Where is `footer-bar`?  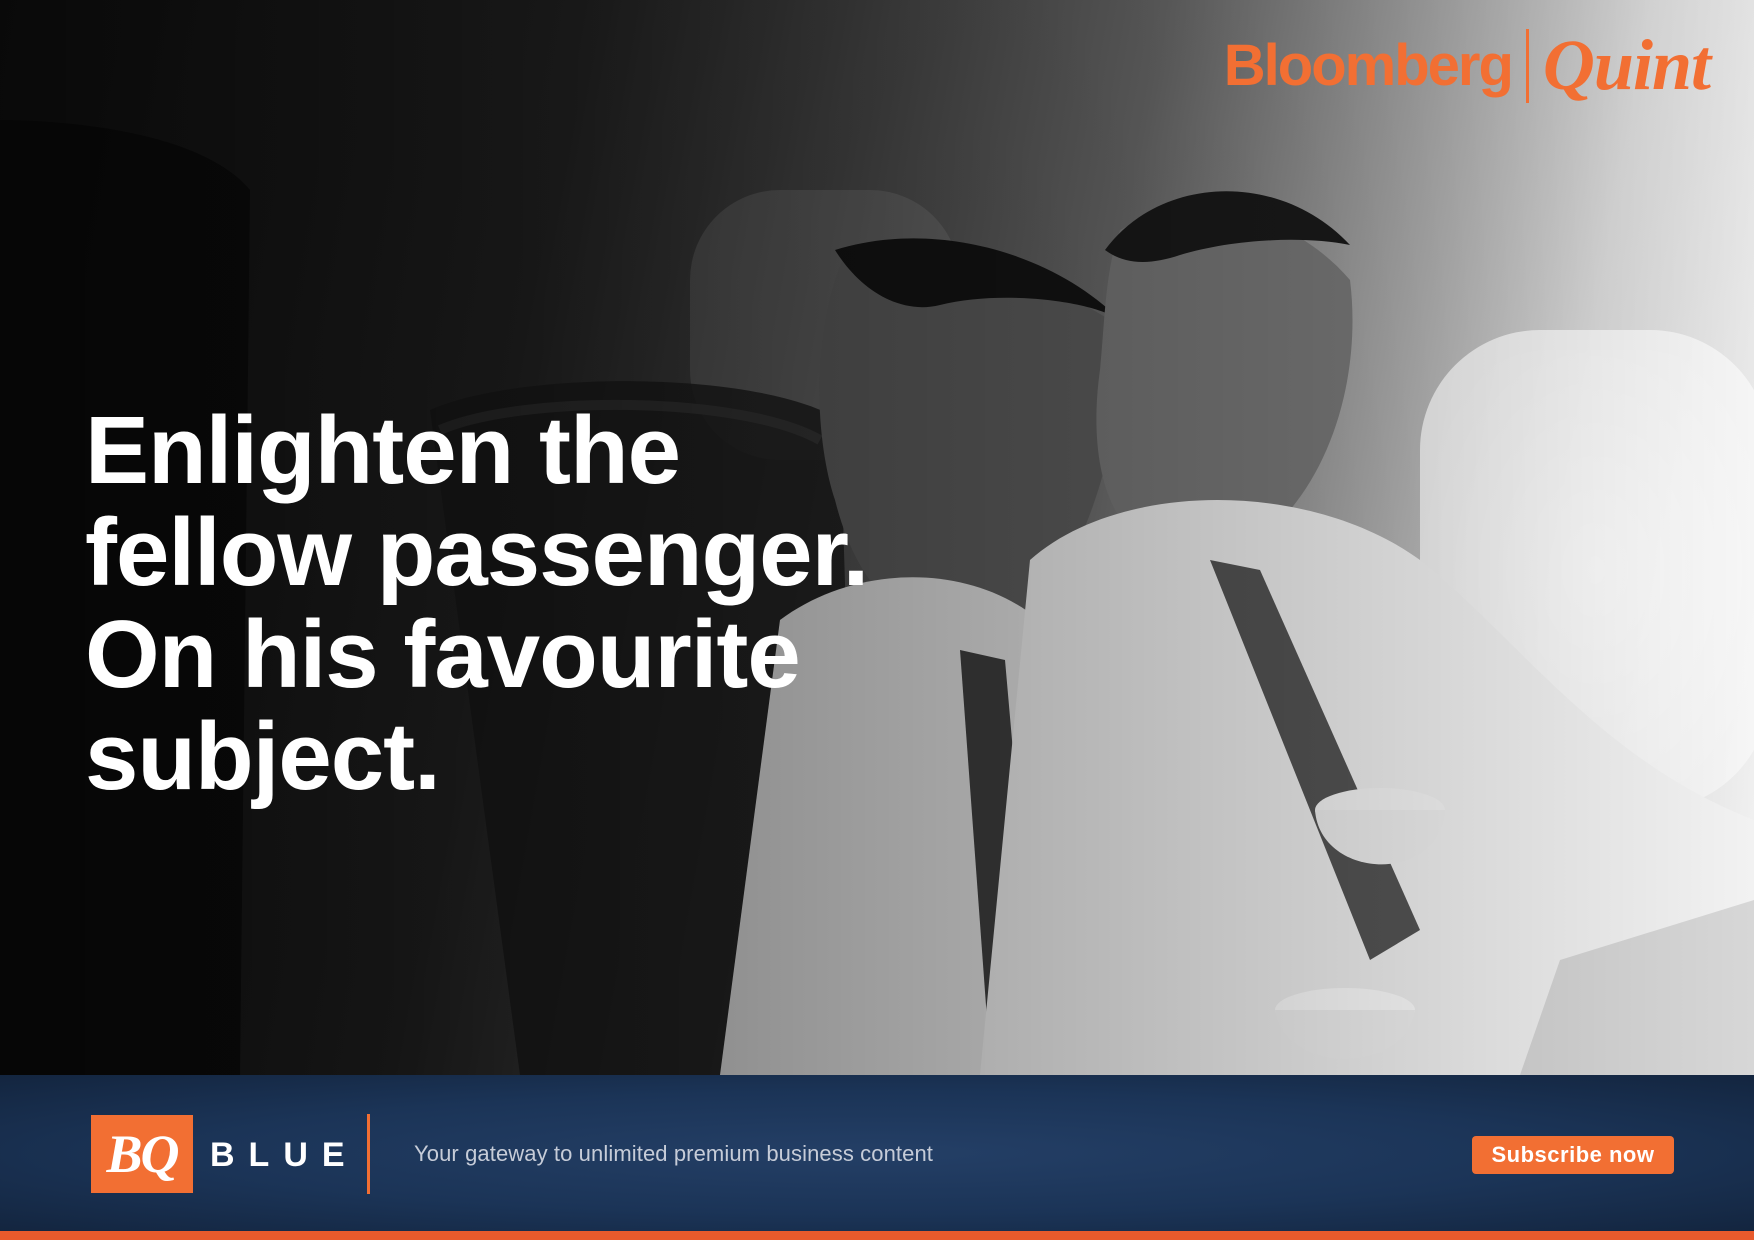 footer-bar is located at coordinates (877, 1153).